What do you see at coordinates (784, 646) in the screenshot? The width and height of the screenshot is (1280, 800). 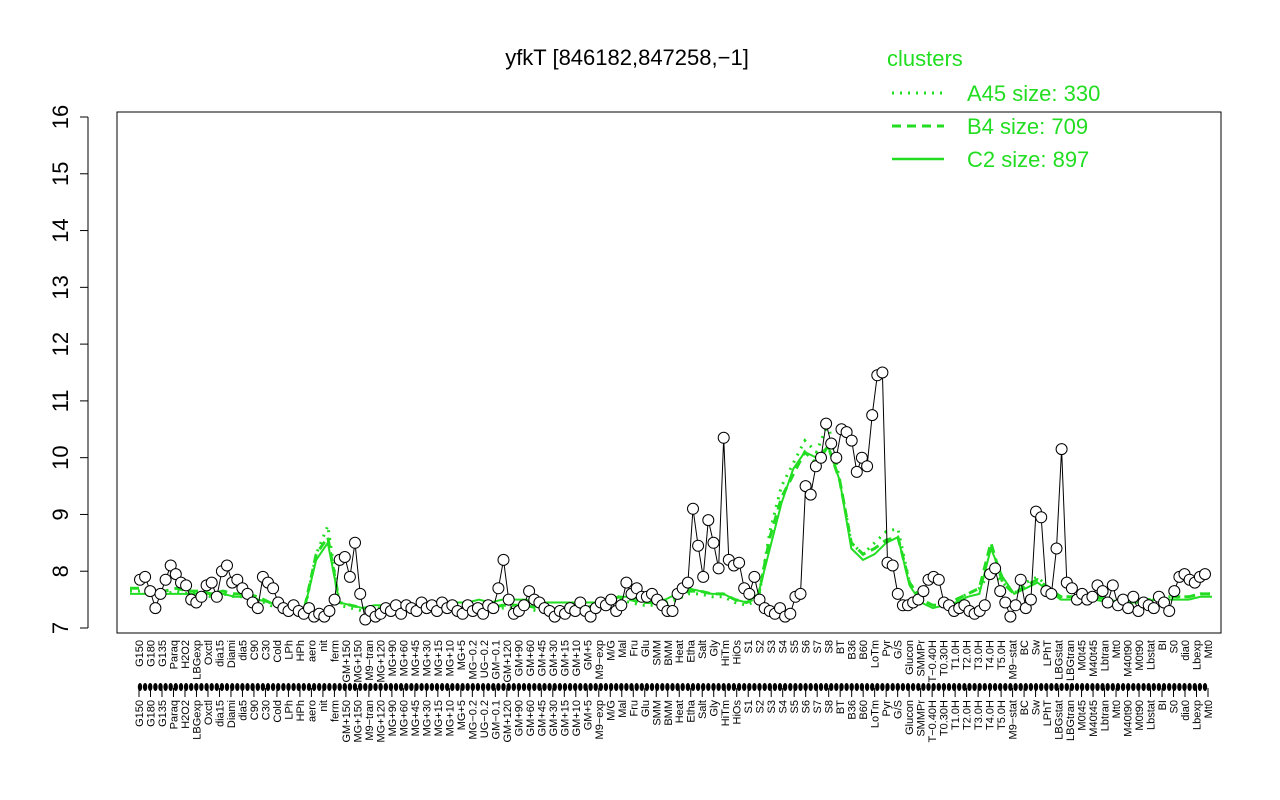 I see `x-tick-label: S4` at bounding box center [784, 646].